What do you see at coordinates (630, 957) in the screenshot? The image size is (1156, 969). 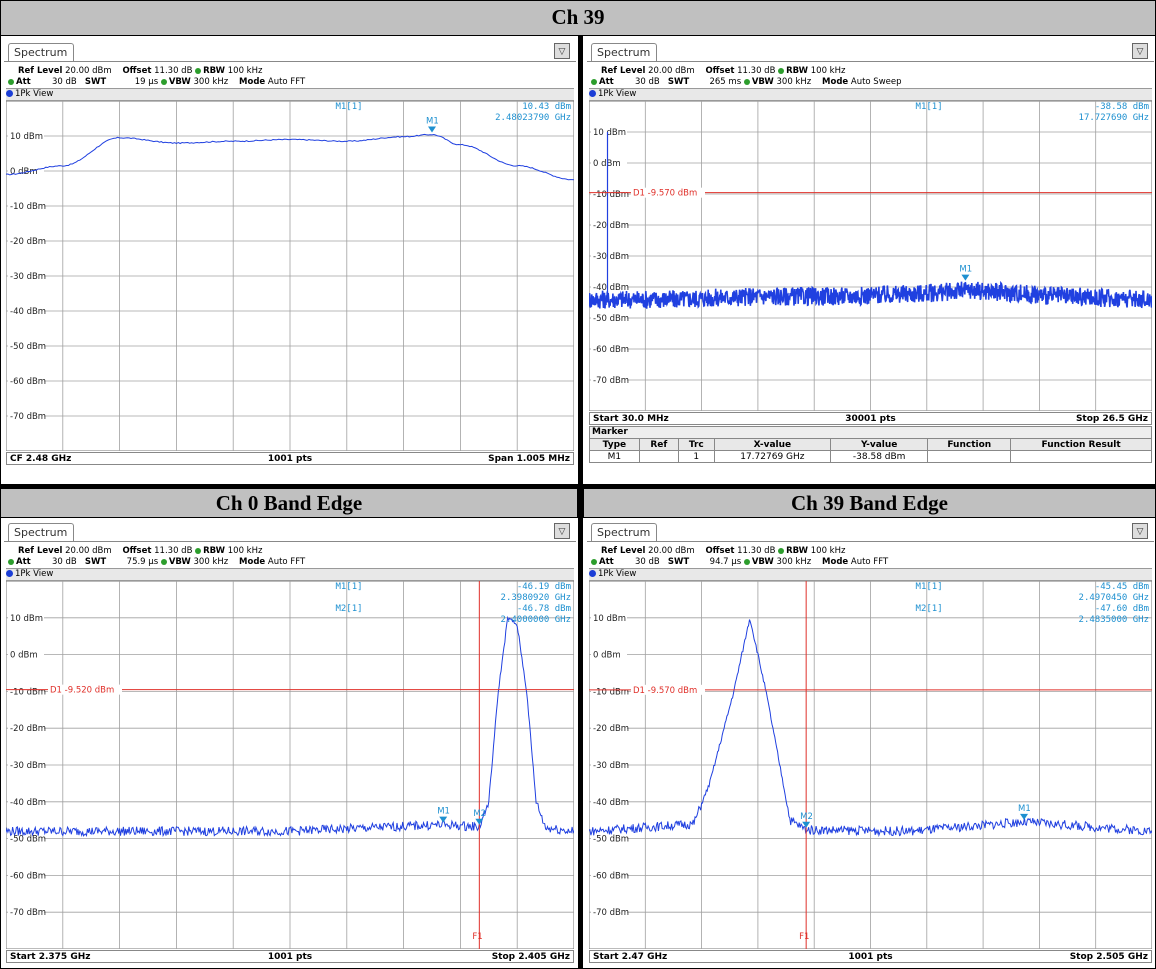 I see `x-start-label: Start 2.47 GHz` at bounding box center [630, 957].